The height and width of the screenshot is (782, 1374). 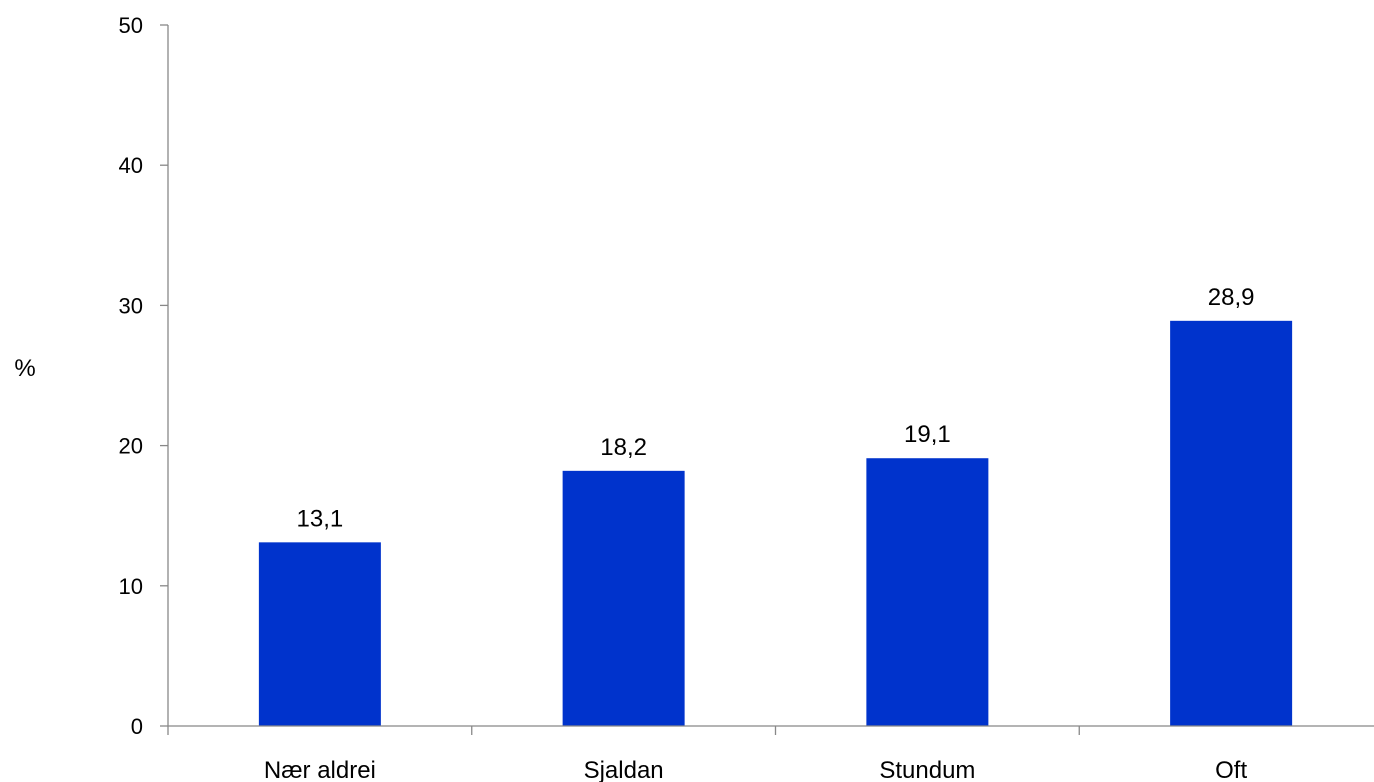 I want to click on y-tick-label: 10, so click(x=131, y=586).